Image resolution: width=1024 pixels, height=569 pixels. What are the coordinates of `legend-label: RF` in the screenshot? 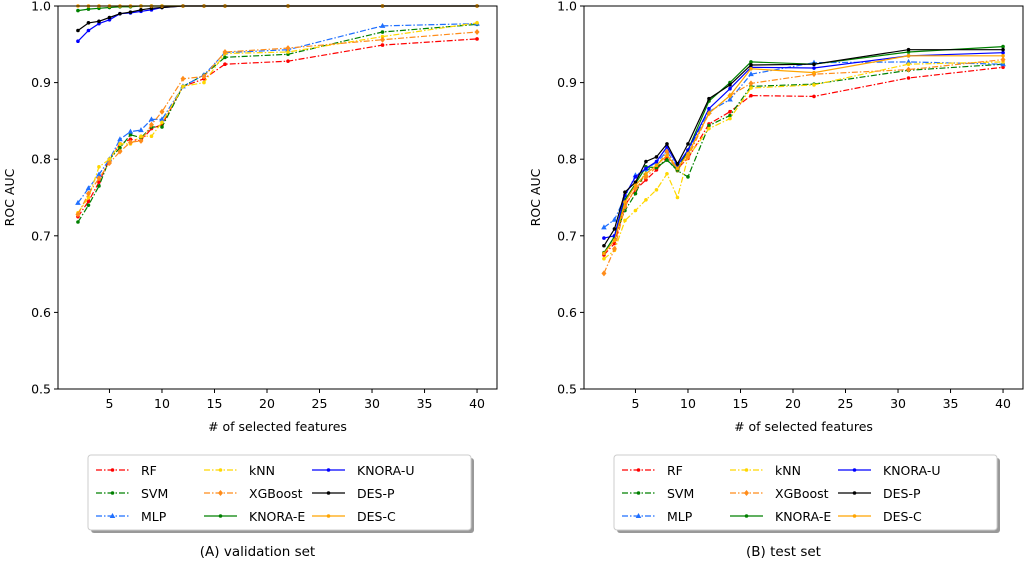 It's located at (675, 470).